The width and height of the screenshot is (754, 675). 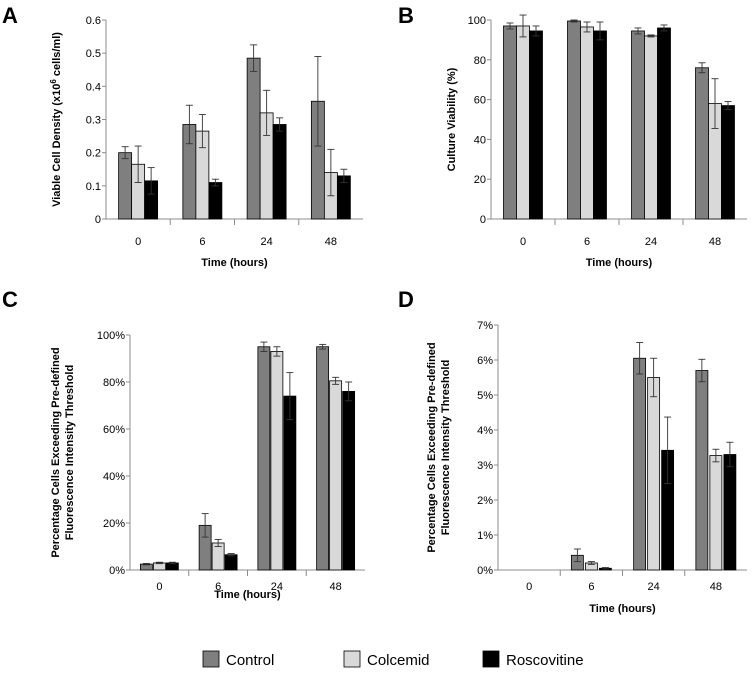 What do you see at coordinates (485, 396) in the screenshot?
I see `y-tick-label: 5%` at bounding box center [485, 396].